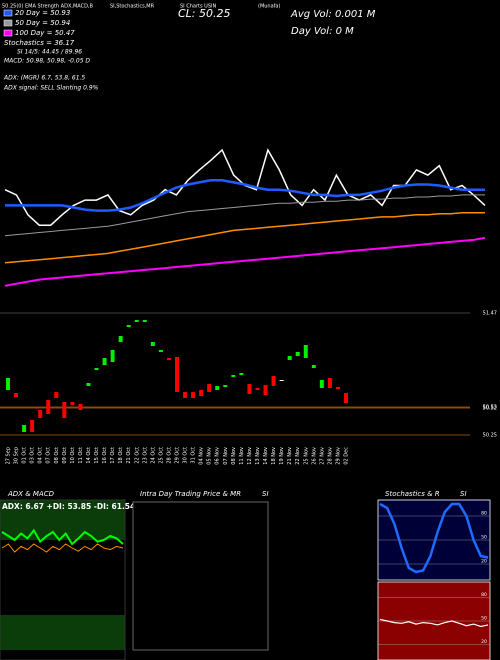  Describe the element at coordinates (57, 455) in the screenshot. I see `x-tick-label: 08 Oct` at that location.